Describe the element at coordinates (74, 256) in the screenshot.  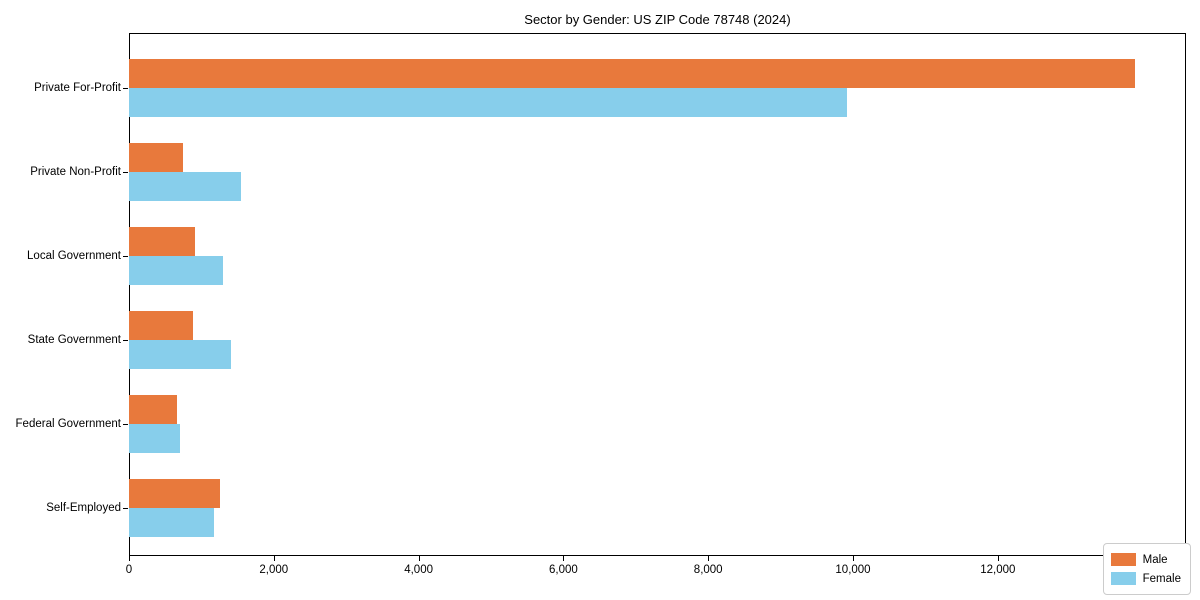
I see `y-tick-label: Local Government` at that location.